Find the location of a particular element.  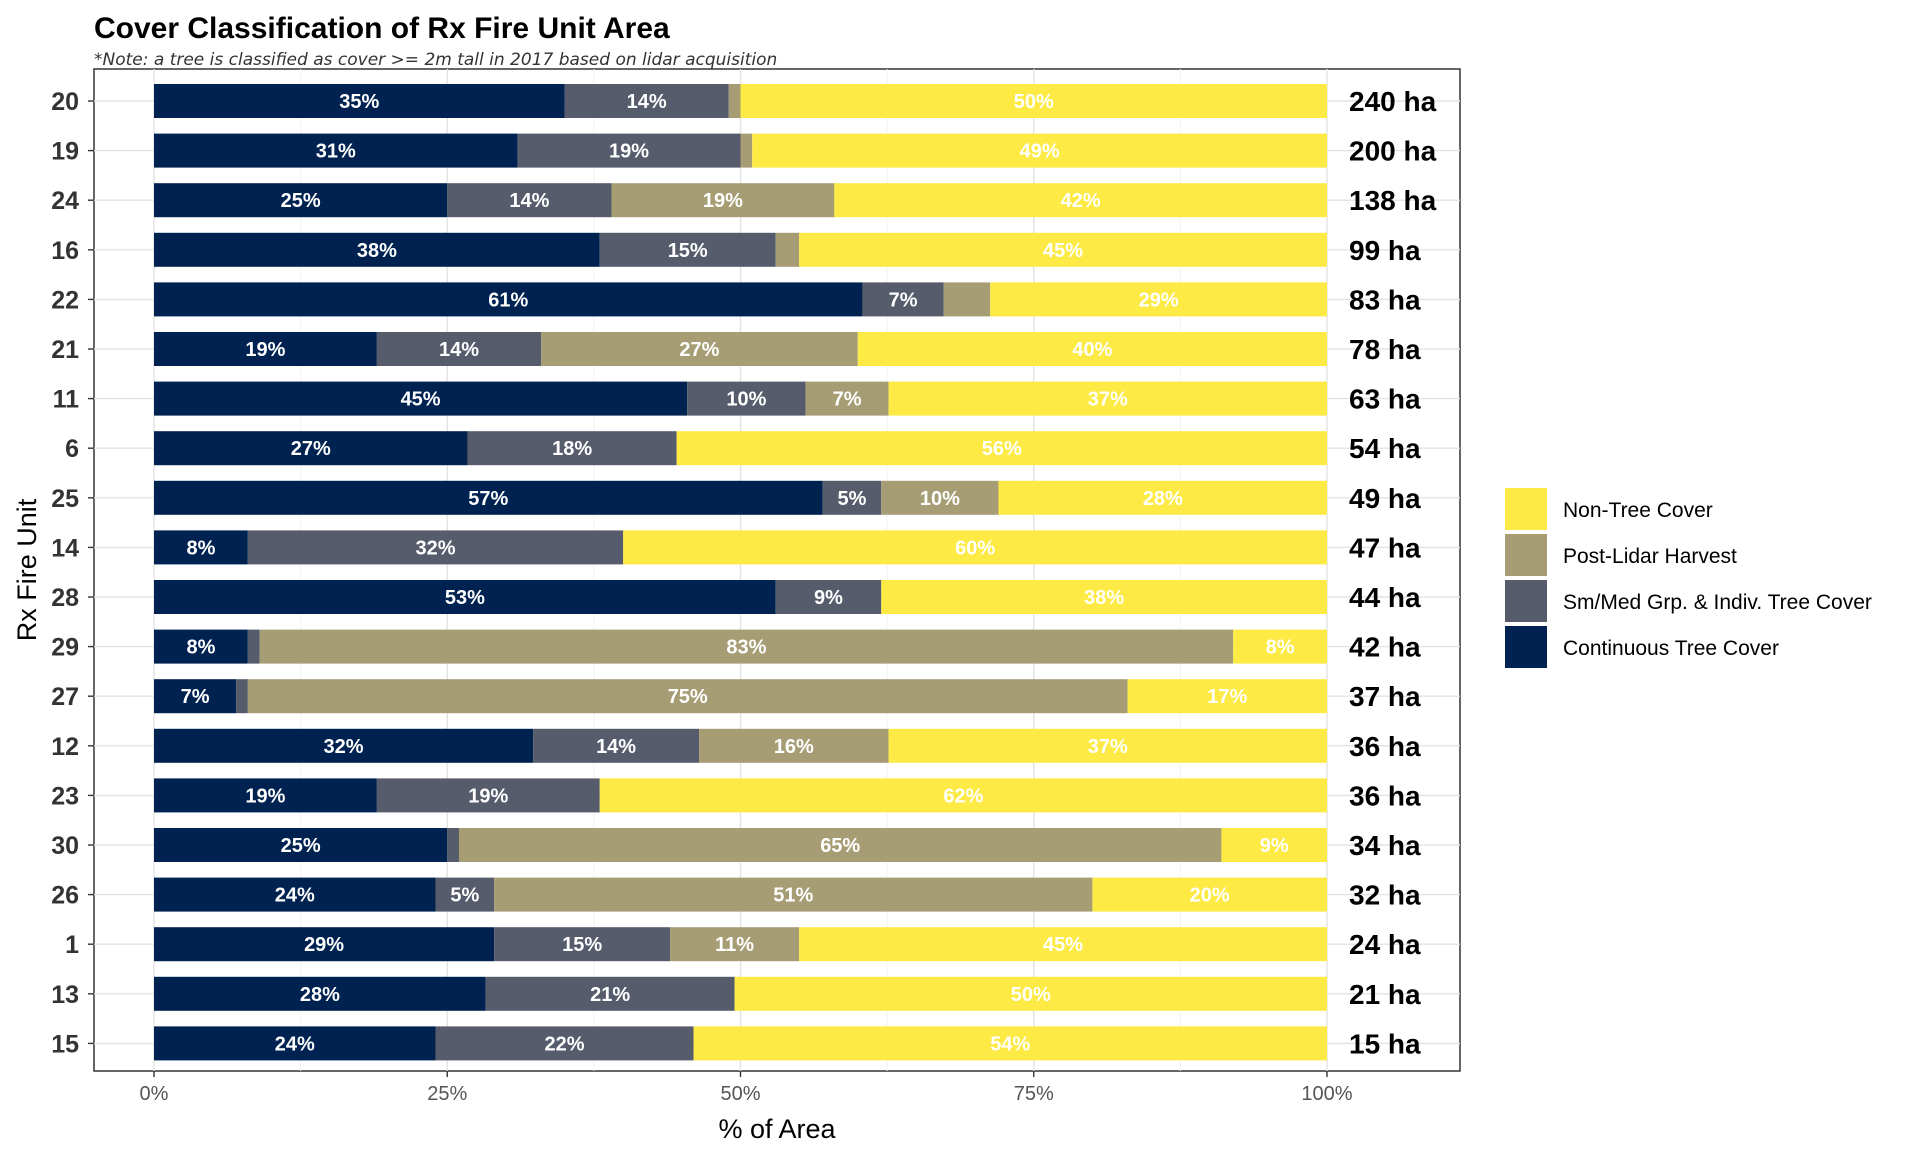

segment-label: 56% is located at coordinates (1002, 449).